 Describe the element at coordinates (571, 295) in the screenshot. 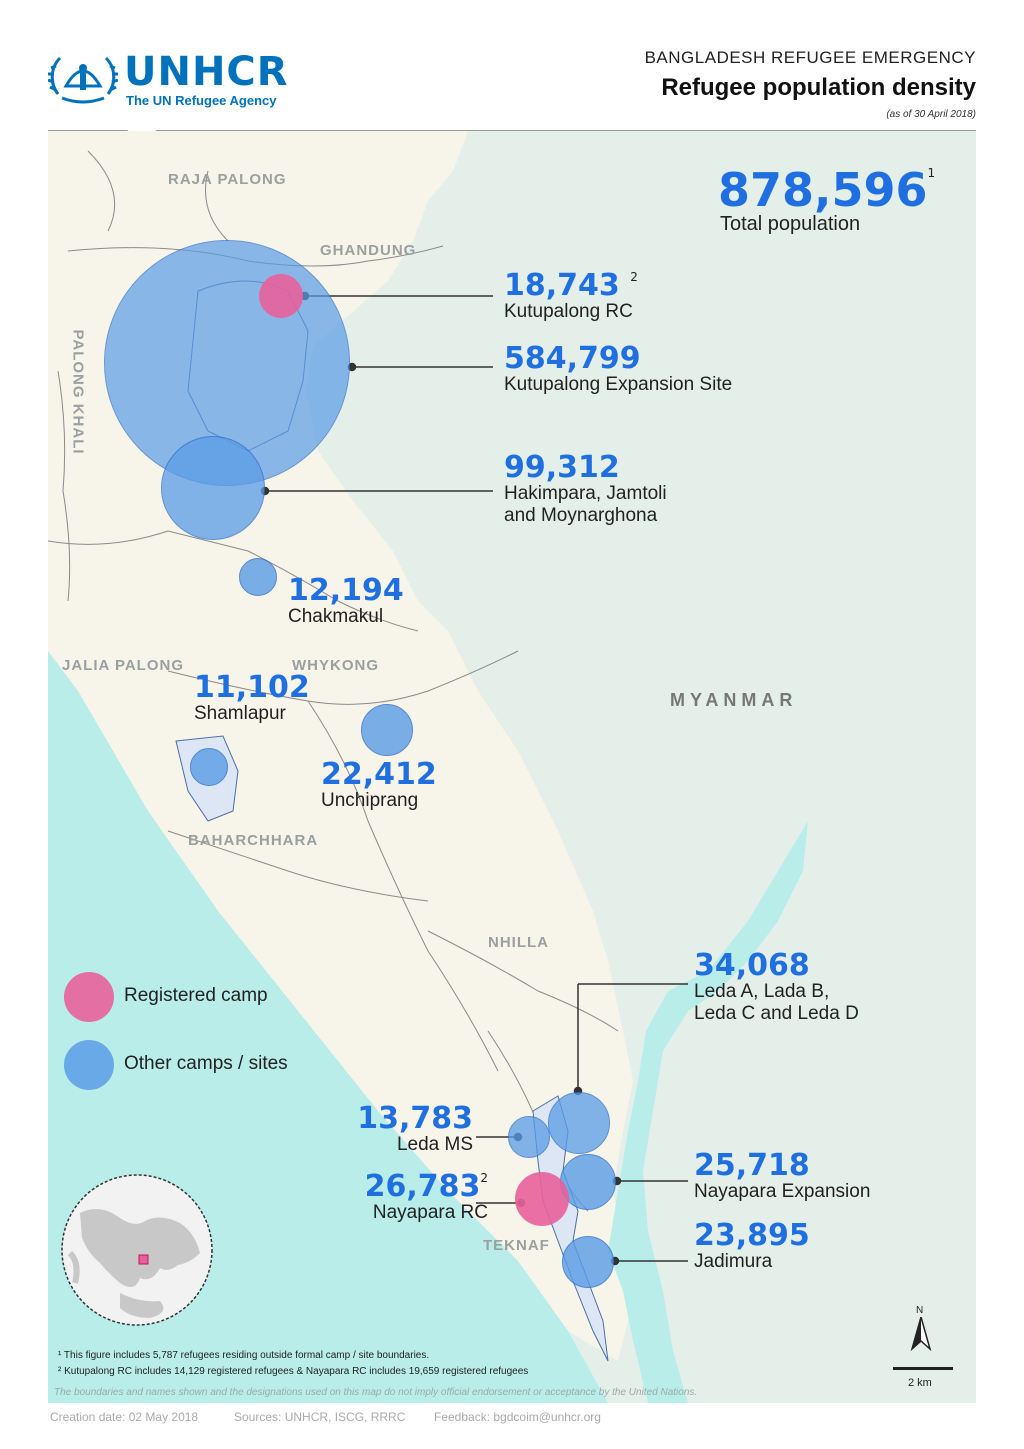

I see `site-kutupalong-rc: 18,743 2 Kutupalong RC` at that location.